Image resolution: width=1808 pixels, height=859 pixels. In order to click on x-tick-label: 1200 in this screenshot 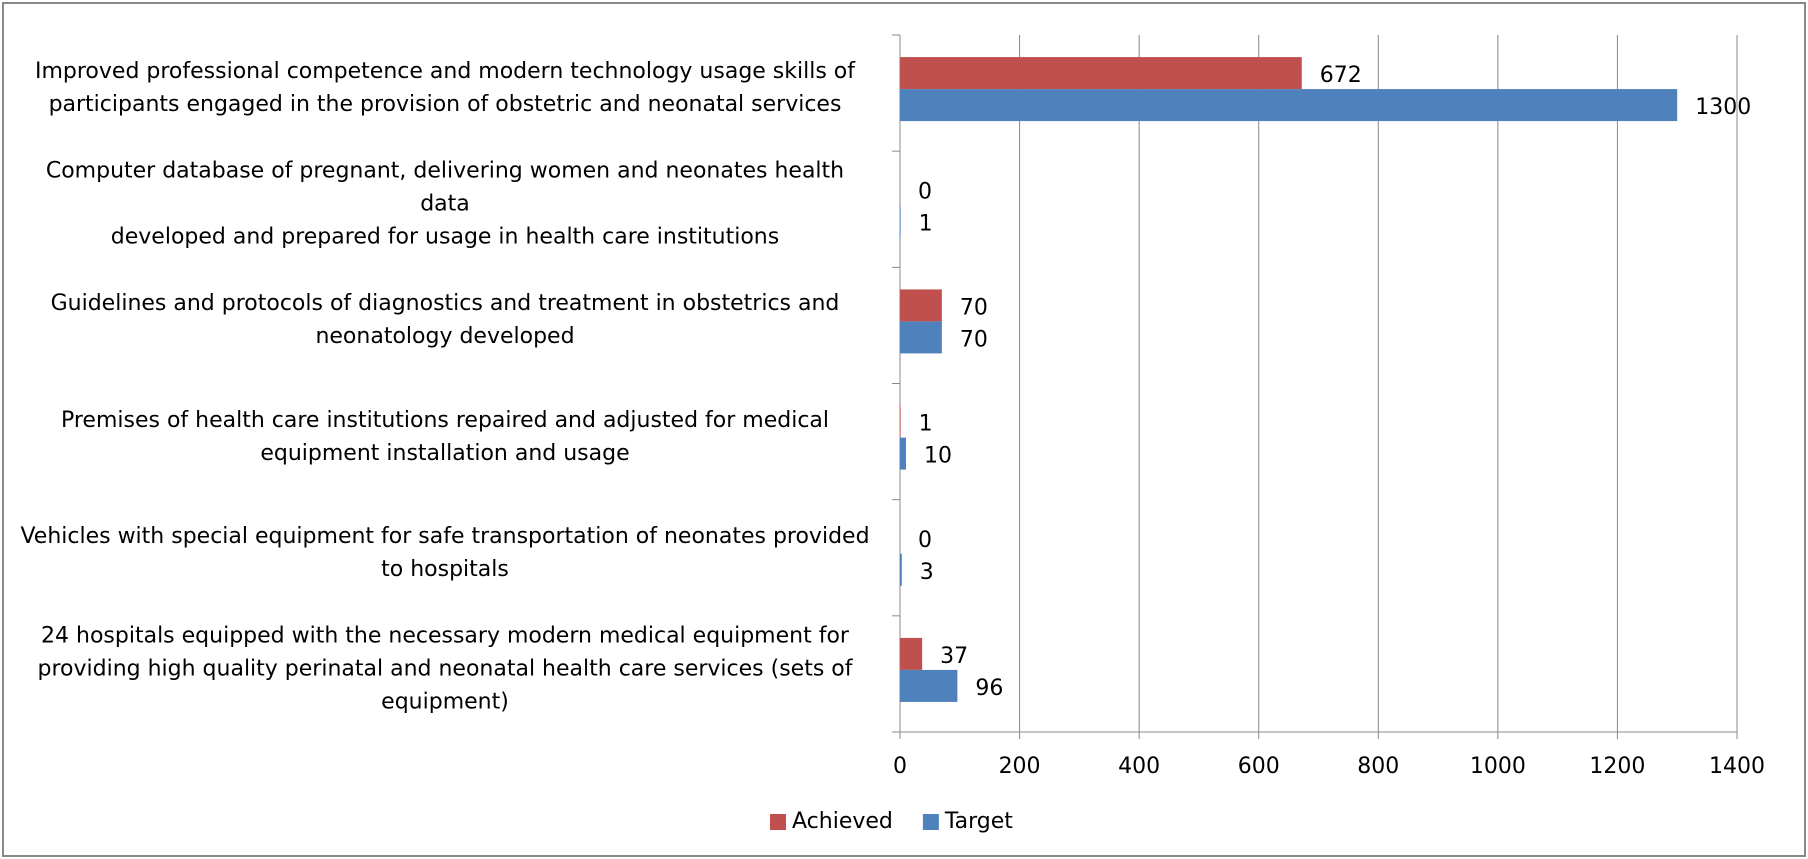, I will do `click(1617, 766)`.